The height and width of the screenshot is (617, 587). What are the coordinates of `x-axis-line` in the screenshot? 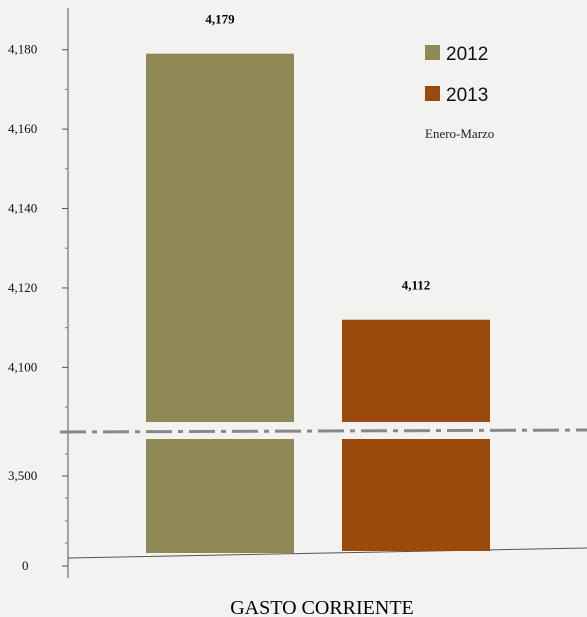 It's located at (327, 553).